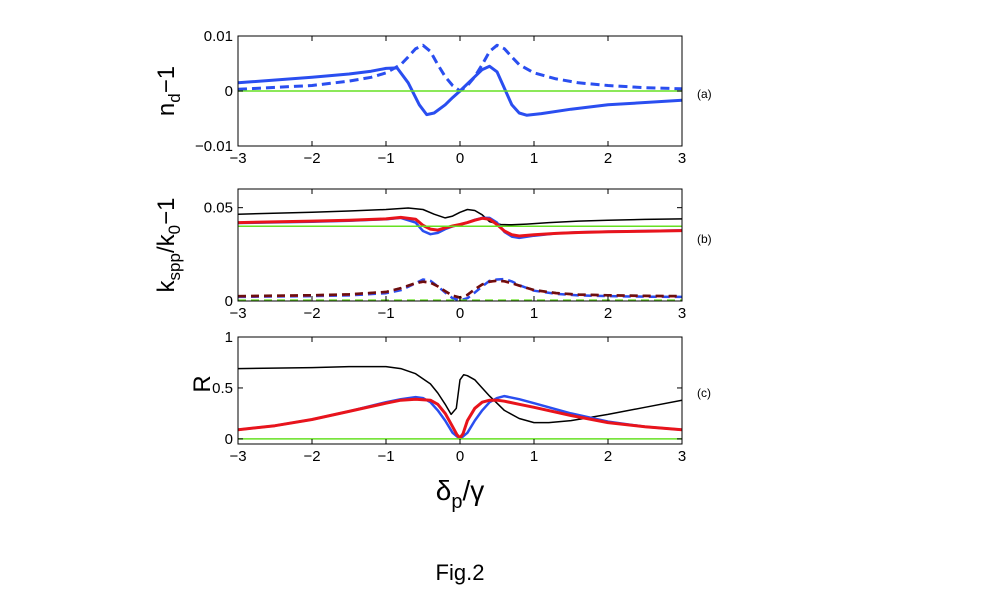 This screenshot has height=595, width=981. I want to click on panel-a-xtick-label: −2, so click(311, 158).